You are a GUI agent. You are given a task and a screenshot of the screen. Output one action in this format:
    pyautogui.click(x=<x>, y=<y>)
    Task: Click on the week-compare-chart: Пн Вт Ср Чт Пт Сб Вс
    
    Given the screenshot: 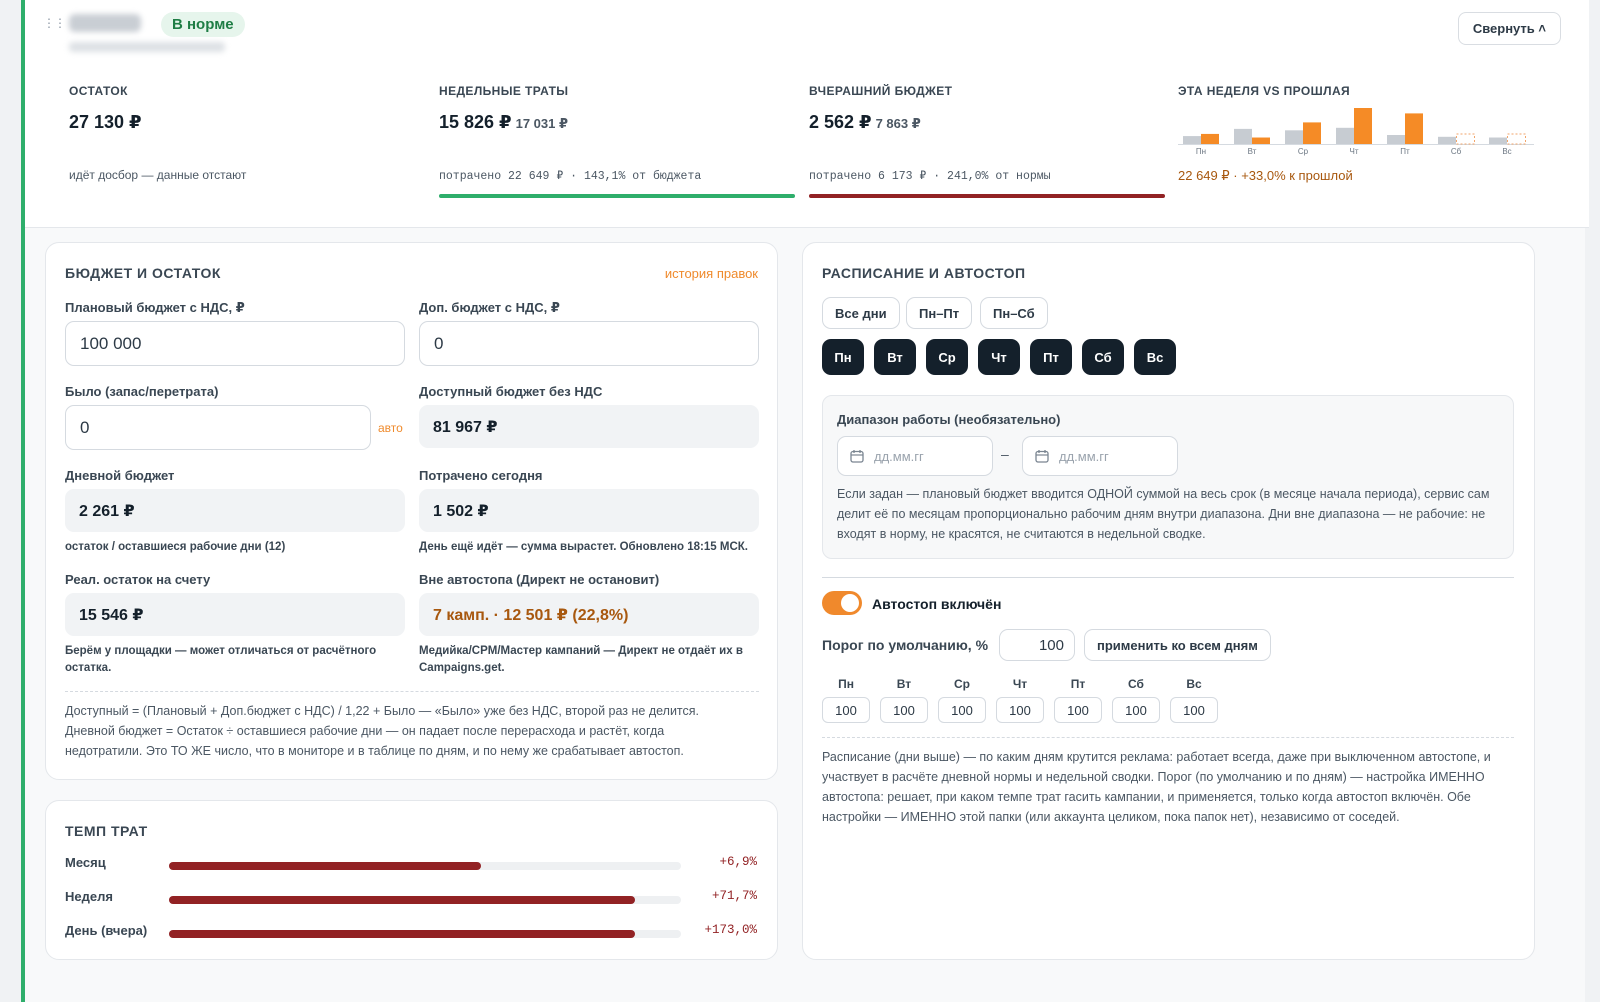 What is the action you would take?
    pyautogui.click(x=1356, y=132)
    